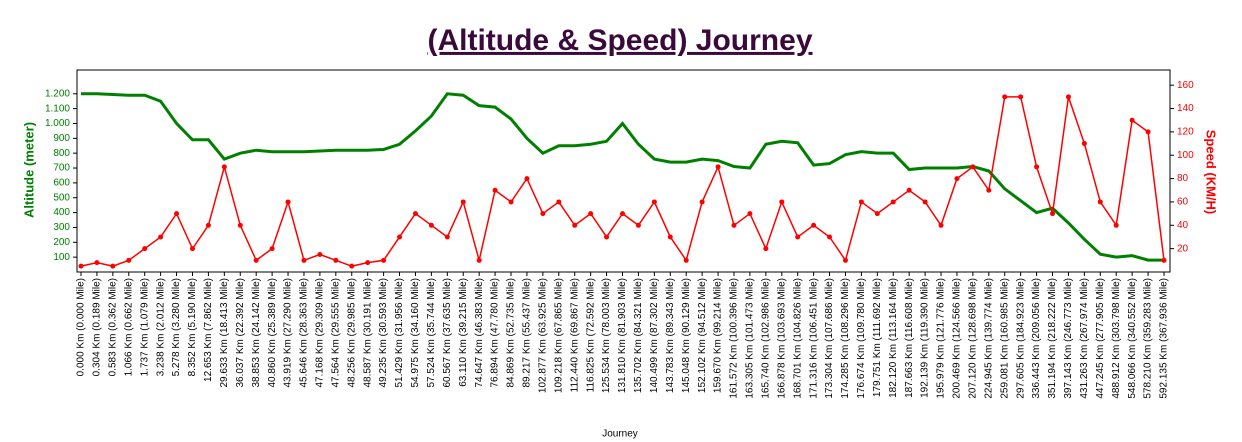 This screenshot has height=442, width=1242. Describe the element at coordinates (61, 212) in the screenshot. I see `y-tick-label: 400` at that location.